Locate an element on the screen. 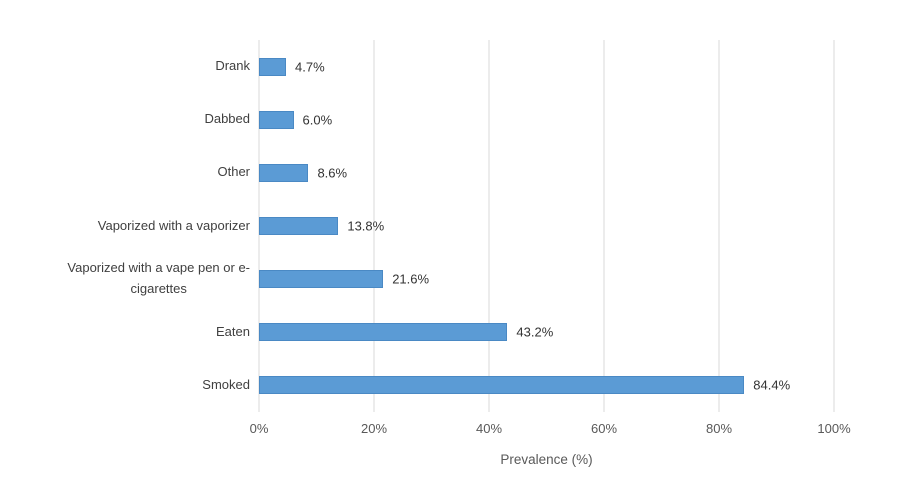 The height and width of the screenshot is (499, 900). bar-row: 4.7% is located at coordinates (546, 66).